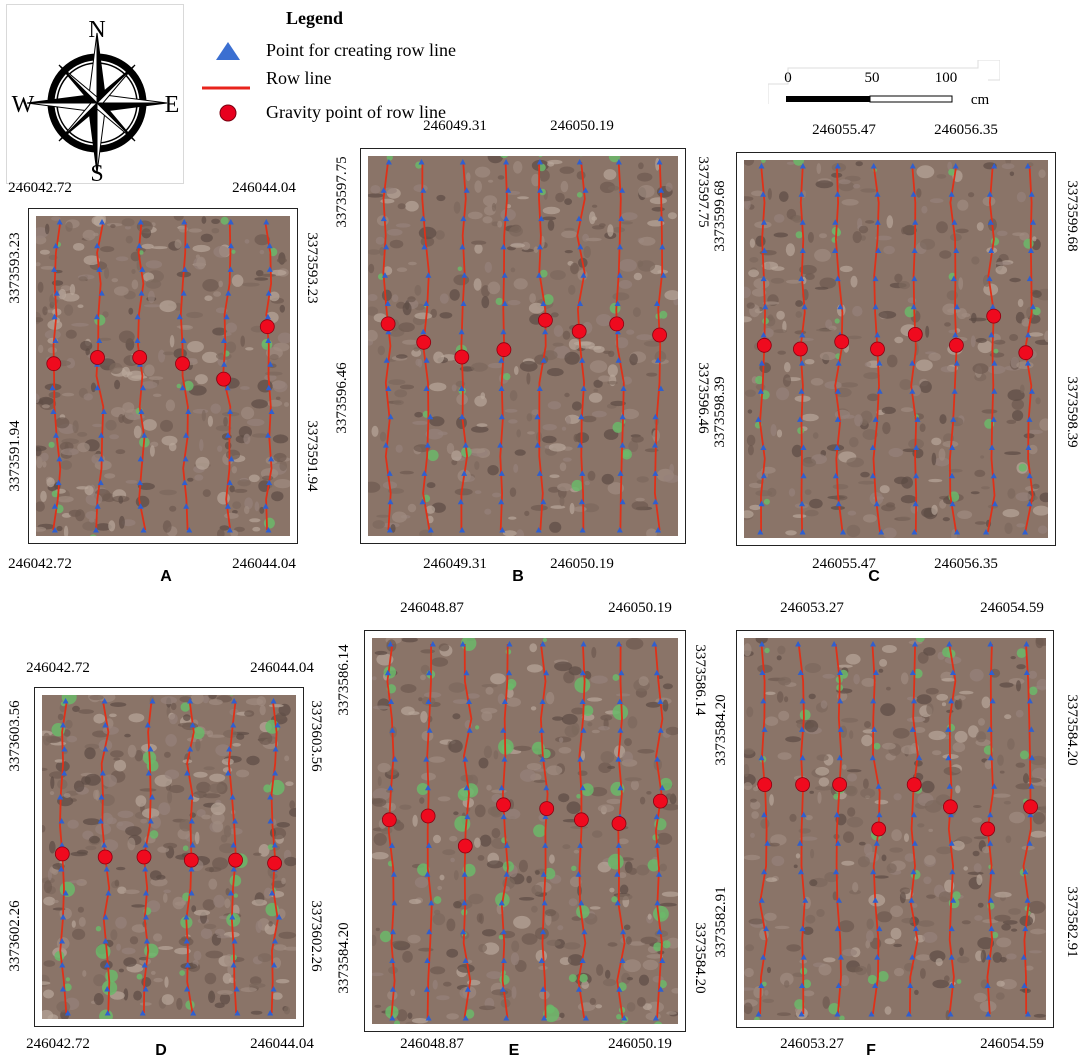 This screenshot has height=1062, width=1084. Describe the element at coordinates (455, 564) in the screenshot. I see `x-coord-bottom-left: 246049.31` at that location.